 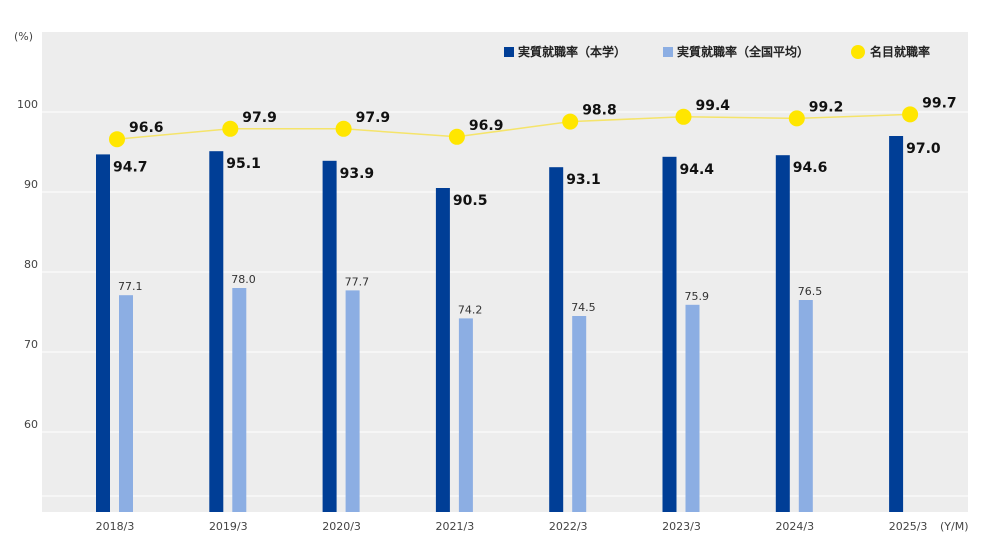 What do you see at coordinates (513, 126) in the screenshot?
I see `nominal-line-path` at bounding box center [513, 126].